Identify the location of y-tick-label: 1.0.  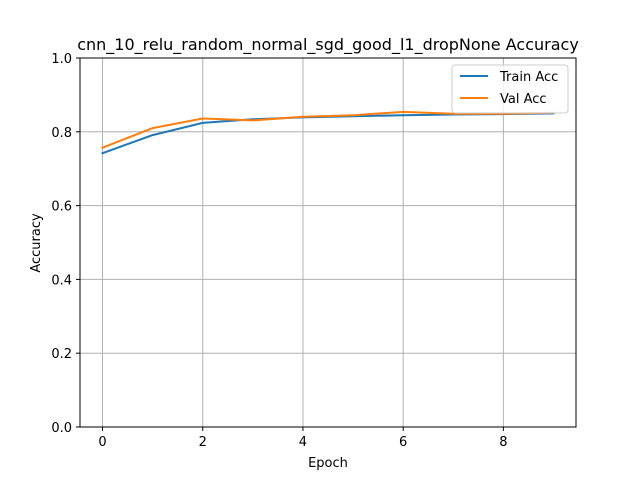
(61, 59).